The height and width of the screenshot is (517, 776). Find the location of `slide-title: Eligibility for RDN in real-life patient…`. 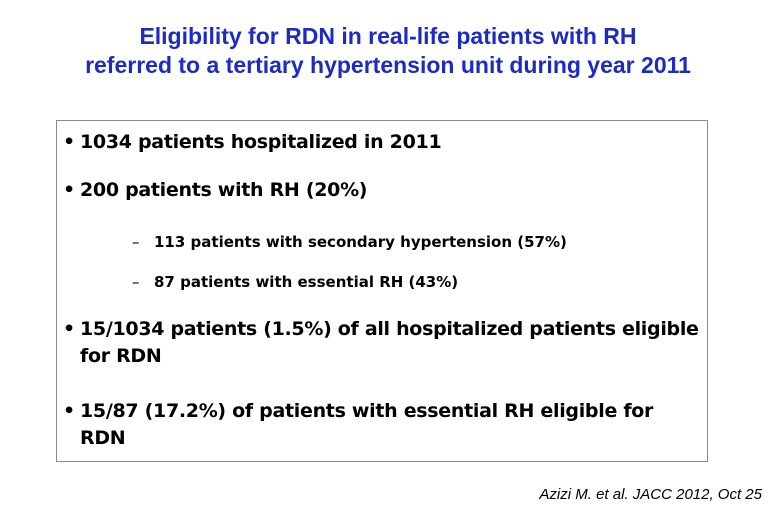

slide-title: Eligibility for RDN in real-life patient… is located at coordinates (388, 51).